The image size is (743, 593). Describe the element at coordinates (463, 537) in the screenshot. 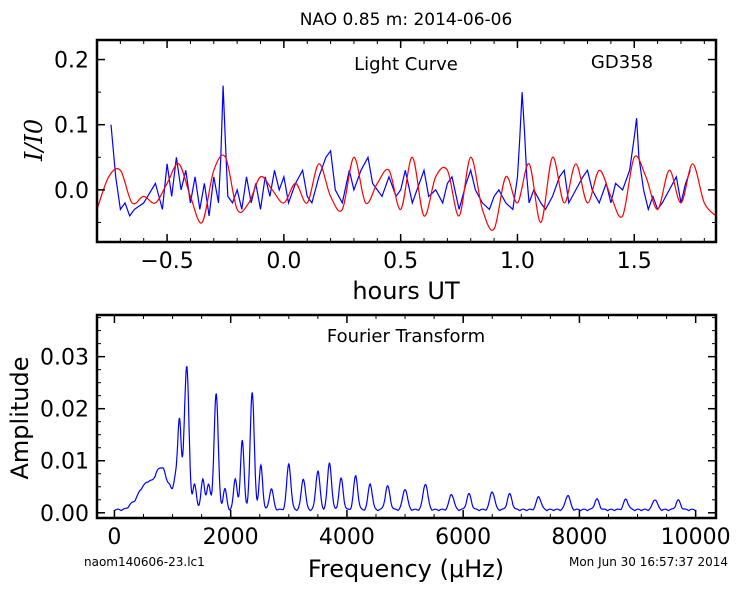

I see `fourier-xtick-label: 6000` at that location.